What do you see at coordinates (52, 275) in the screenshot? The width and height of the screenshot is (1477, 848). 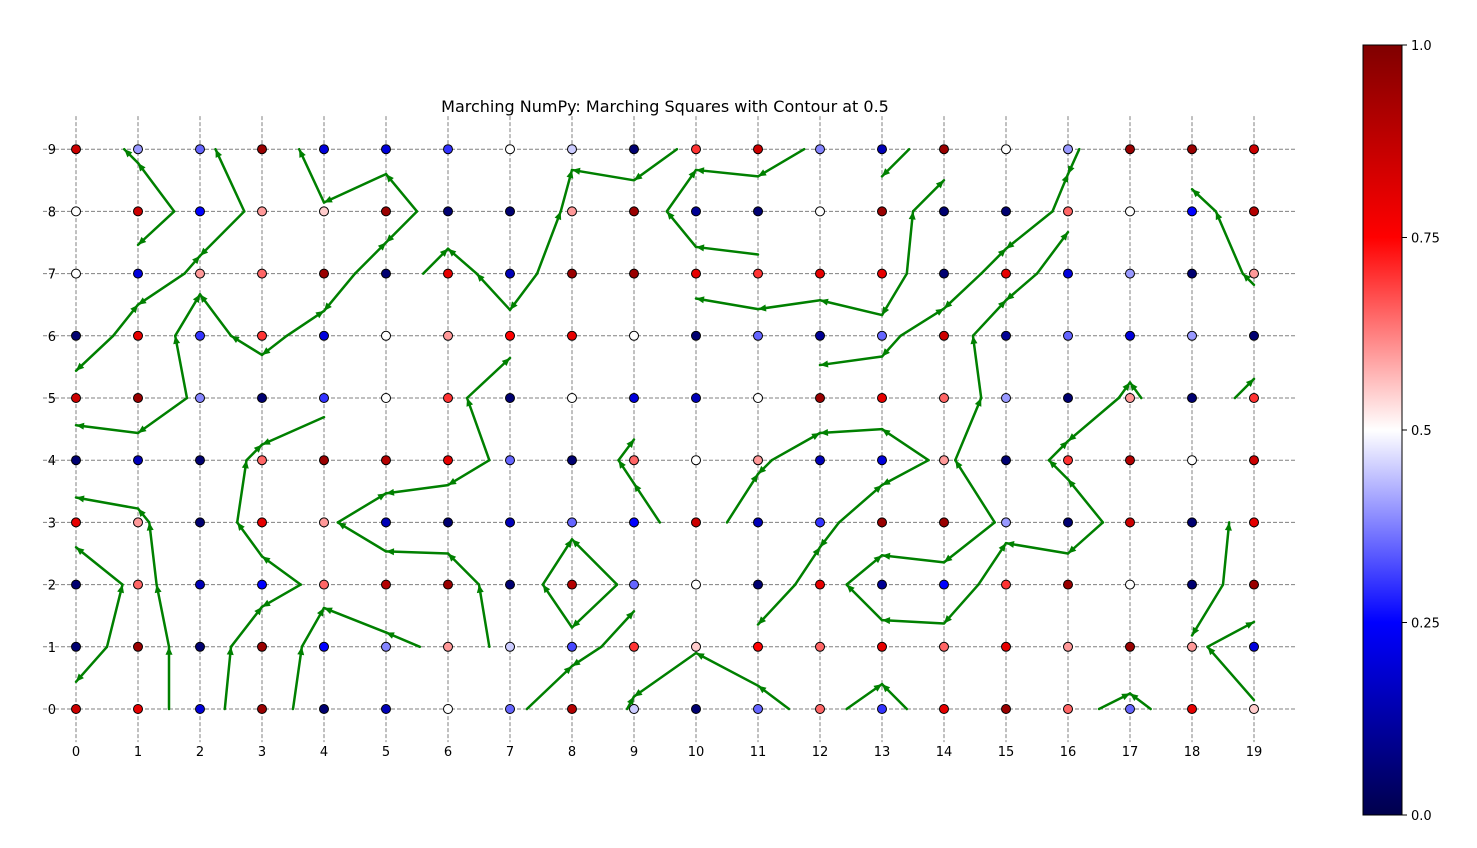 I see `y-tick-label: 7` at bounding box center [52, 275].